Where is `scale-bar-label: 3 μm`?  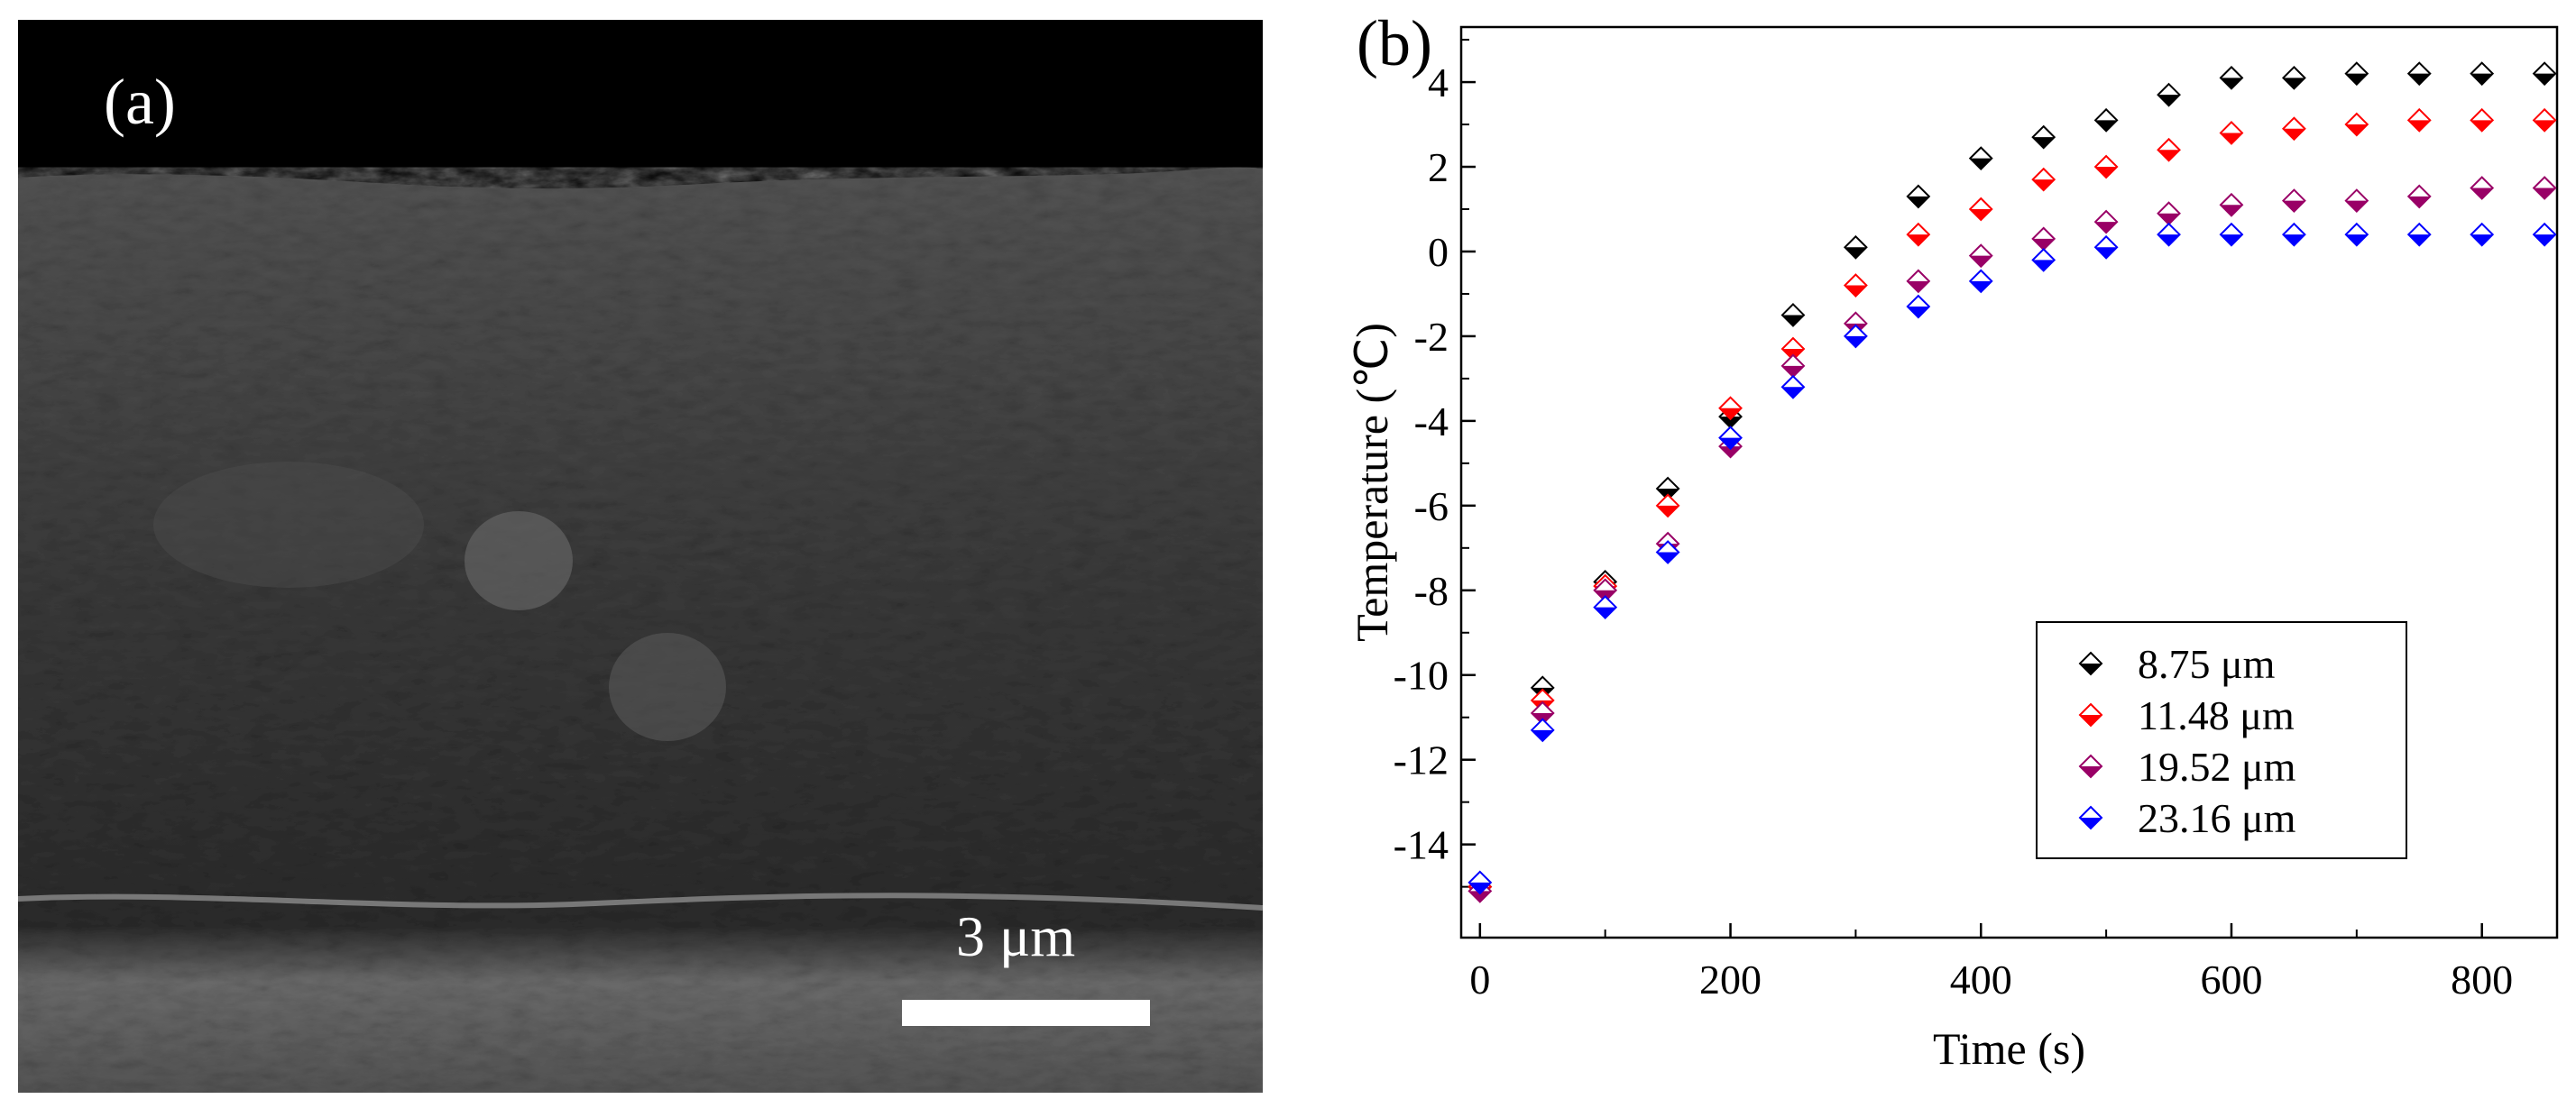 scale-bar-label: 3 μm is located at coordinates (1016, 936).